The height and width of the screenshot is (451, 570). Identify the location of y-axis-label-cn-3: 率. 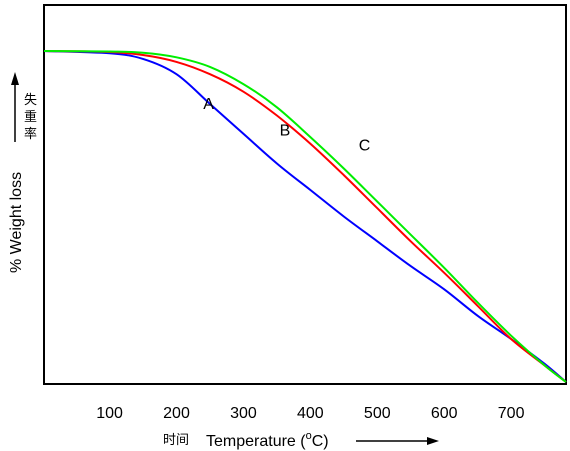
(30, 134).